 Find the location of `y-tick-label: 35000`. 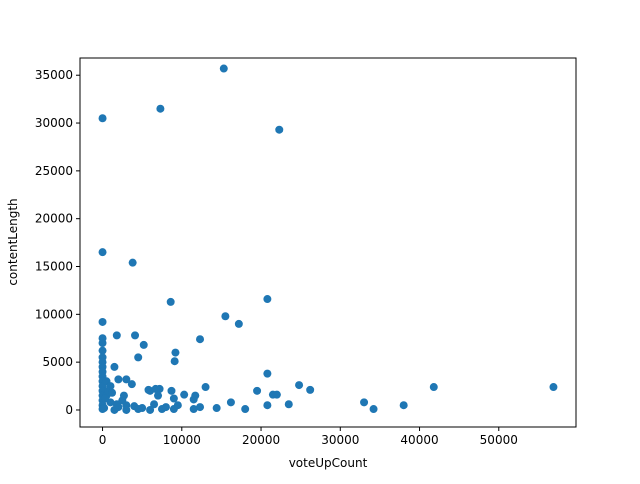

y-tick-label: 35000 is located at coordinates (54, 75).